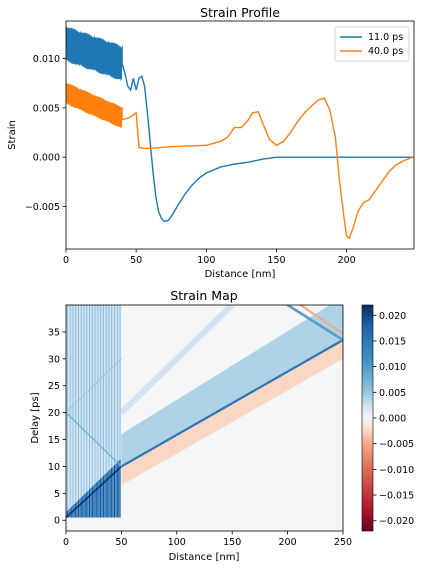 This screenshot has width=424, height=568. Describe the element at coordinates (392, 393) in the screenshot. I see `colorbar-tick-label: 0.005` at that location.